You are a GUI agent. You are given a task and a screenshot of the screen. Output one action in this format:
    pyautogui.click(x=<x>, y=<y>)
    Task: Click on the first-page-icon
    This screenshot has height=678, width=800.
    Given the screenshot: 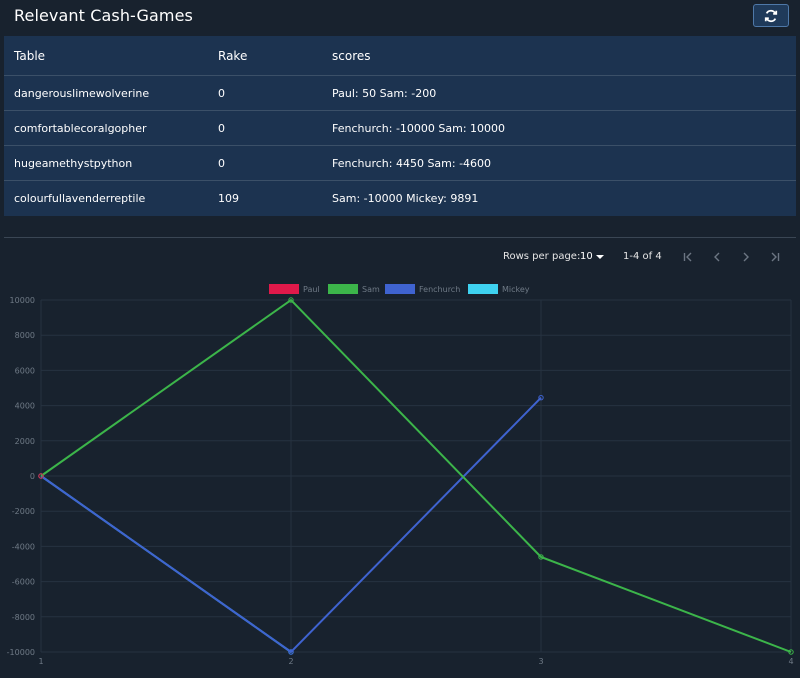 What is the action you would take?
    pyautogui.click(x=687, y=257)
    